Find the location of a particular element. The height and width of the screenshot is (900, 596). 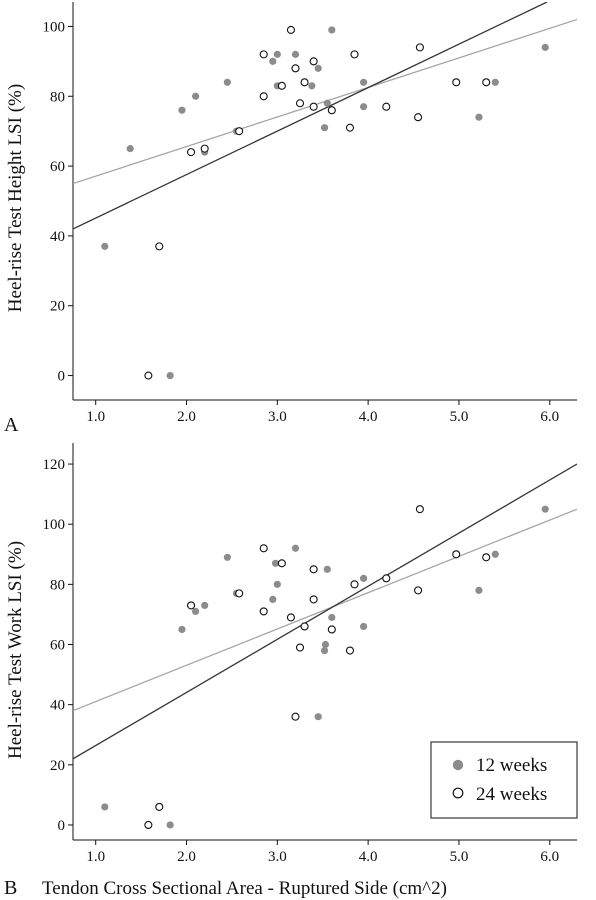

panel-b-y-tick-label: 20 is located at coordinates (57, 766).